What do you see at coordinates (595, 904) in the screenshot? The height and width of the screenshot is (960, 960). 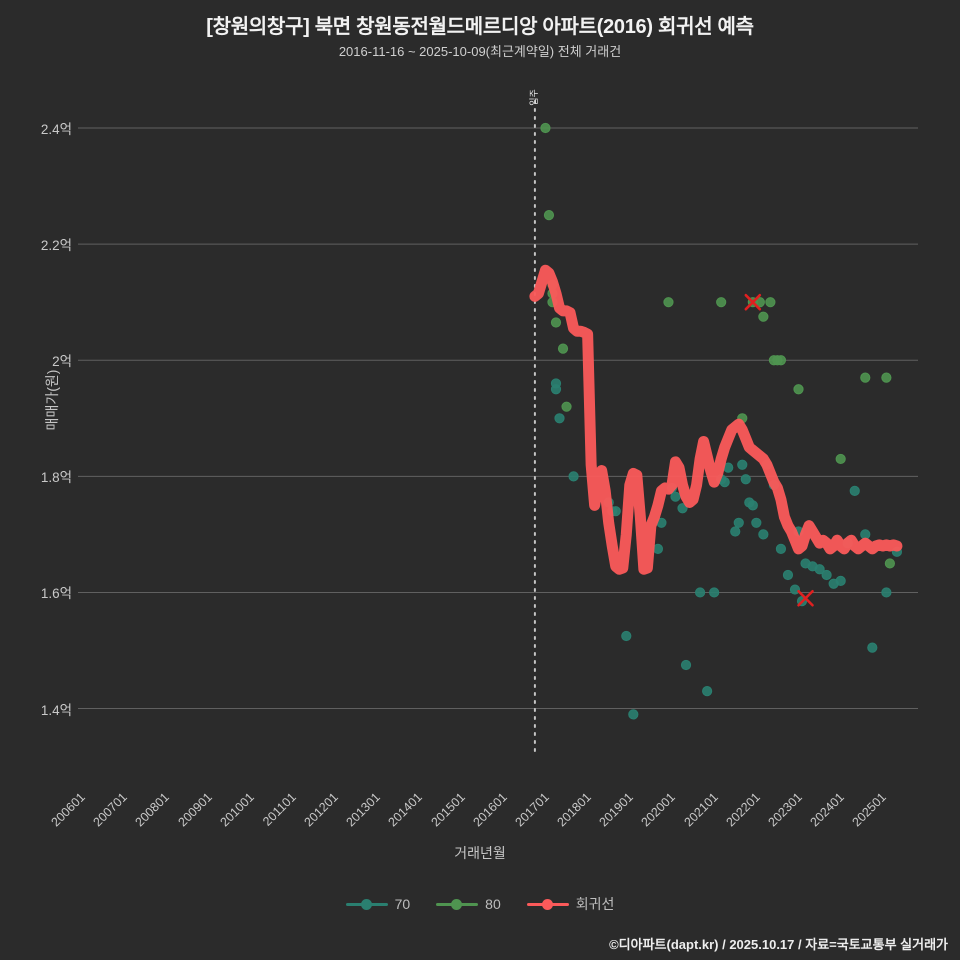 I see `legend-label: 회귀선` at bounding box center [595, 904].